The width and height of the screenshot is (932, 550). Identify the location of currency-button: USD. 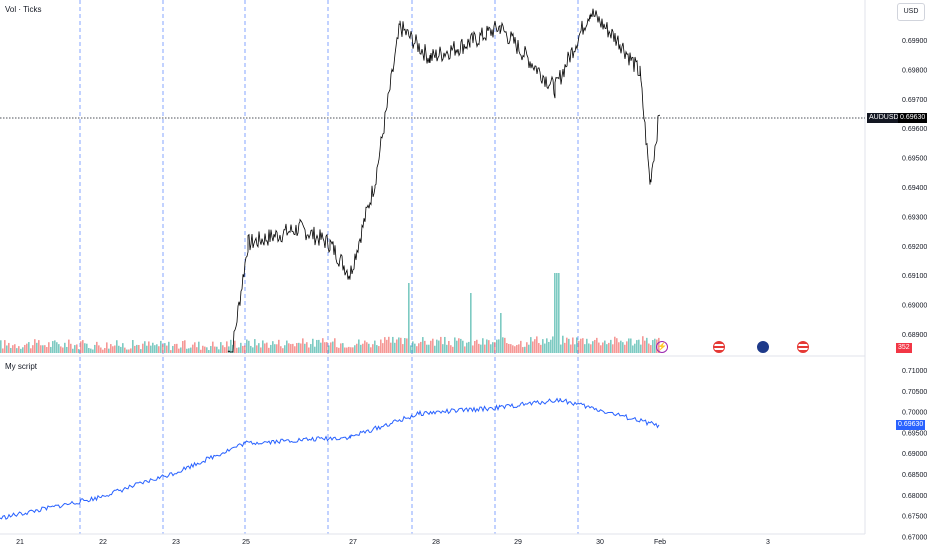
(911, 12).